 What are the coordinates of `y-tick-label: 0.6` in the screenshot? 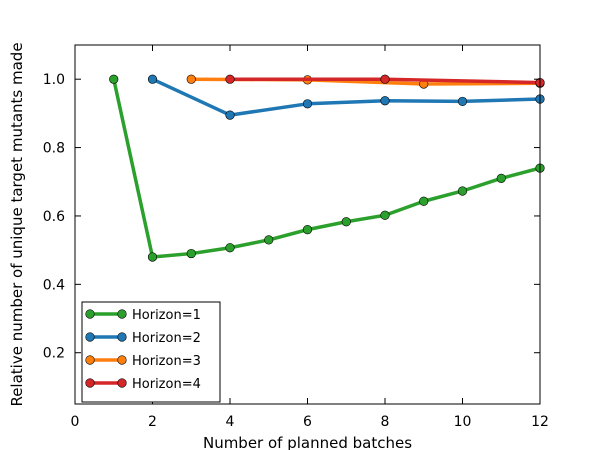 It's located at (54, 217).